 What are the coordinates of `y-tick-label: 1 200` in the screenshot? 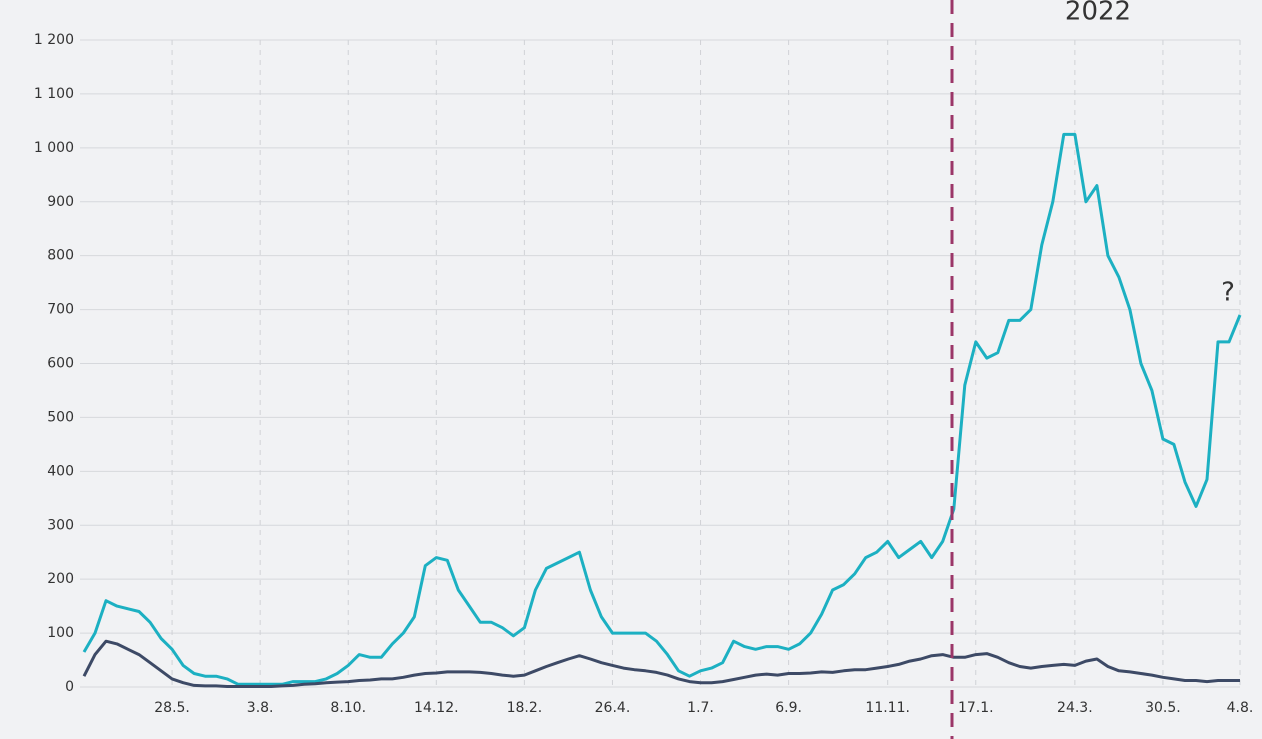 It's located at (54, 40).